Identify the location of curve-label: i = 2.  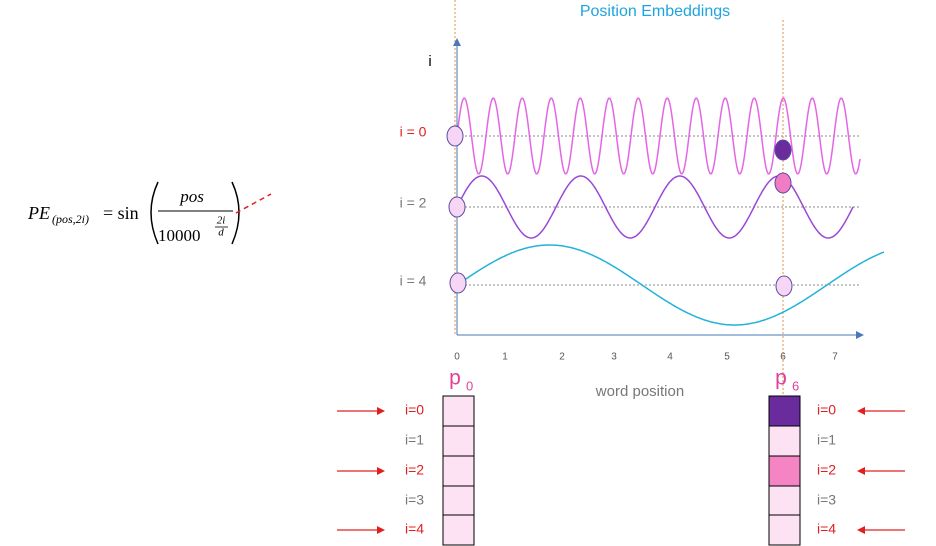
(413, 203).